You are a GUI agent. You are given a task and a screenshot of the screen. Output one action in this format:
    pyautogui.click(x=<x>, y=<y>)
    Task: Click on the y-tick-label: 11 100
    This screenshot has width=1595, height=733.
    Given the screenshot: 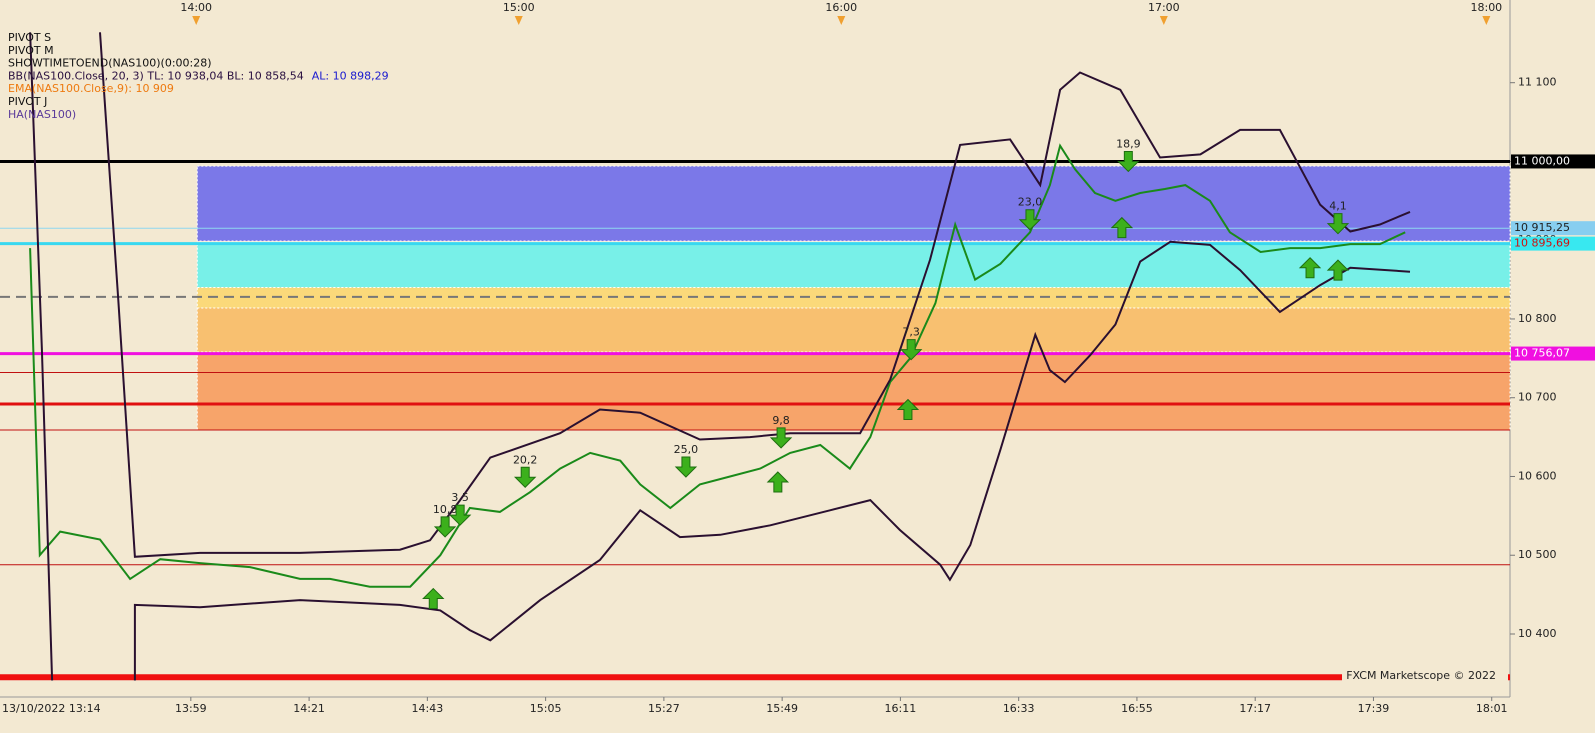 What is the action you would take?
    pyautogui.click(x=1537, y=82)
    